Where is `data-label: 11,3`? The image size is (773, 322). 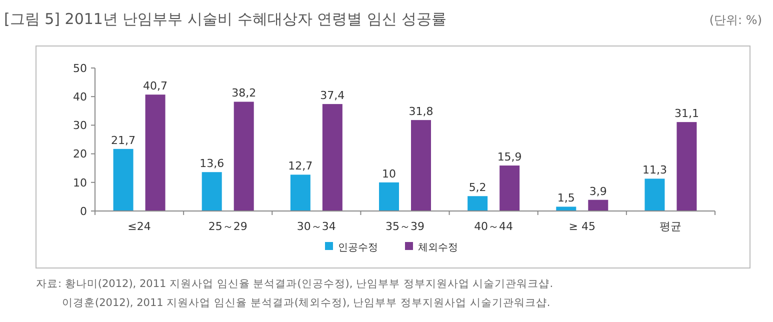
data-label: 11,3 is located at coordinates (654, 170).